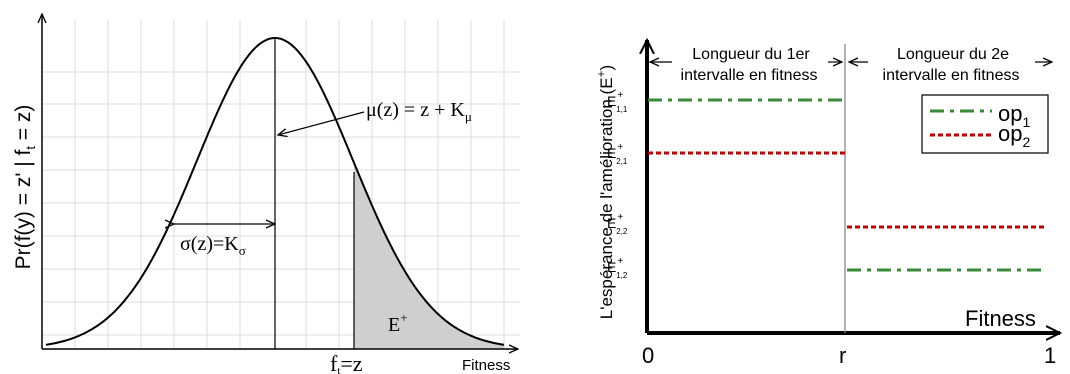 The height and width of the screenshot is (374, 1070). I want to click on tick-1: 1, so click(1050, 355).